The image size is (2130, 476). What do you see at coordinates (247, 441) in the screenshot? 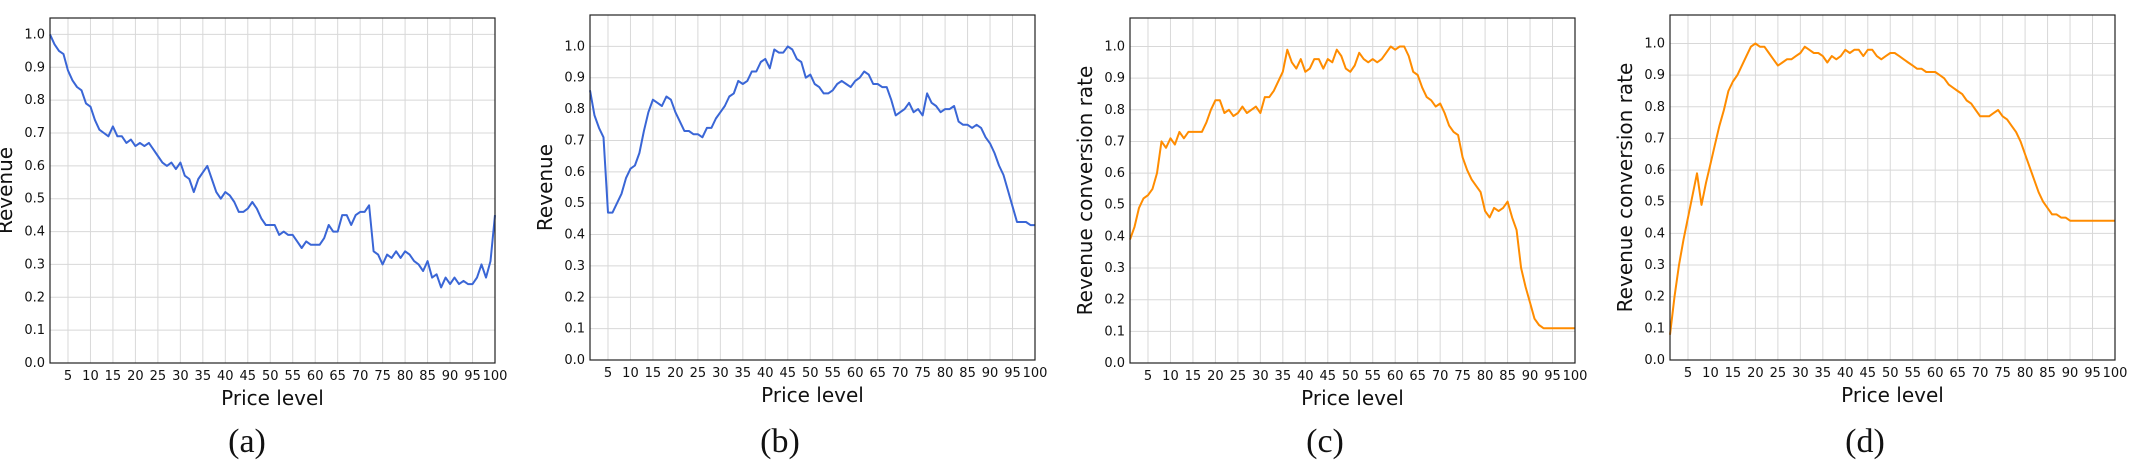
I see `panel-caption: (a)` at bounding box center [247, 441].